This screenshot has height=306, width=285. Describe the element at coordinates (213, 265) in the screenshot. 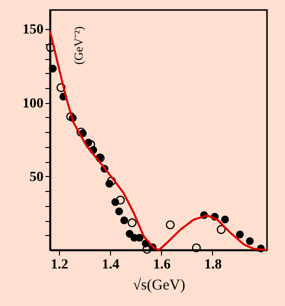

I see `x-tick-label: 1.8` at that location.